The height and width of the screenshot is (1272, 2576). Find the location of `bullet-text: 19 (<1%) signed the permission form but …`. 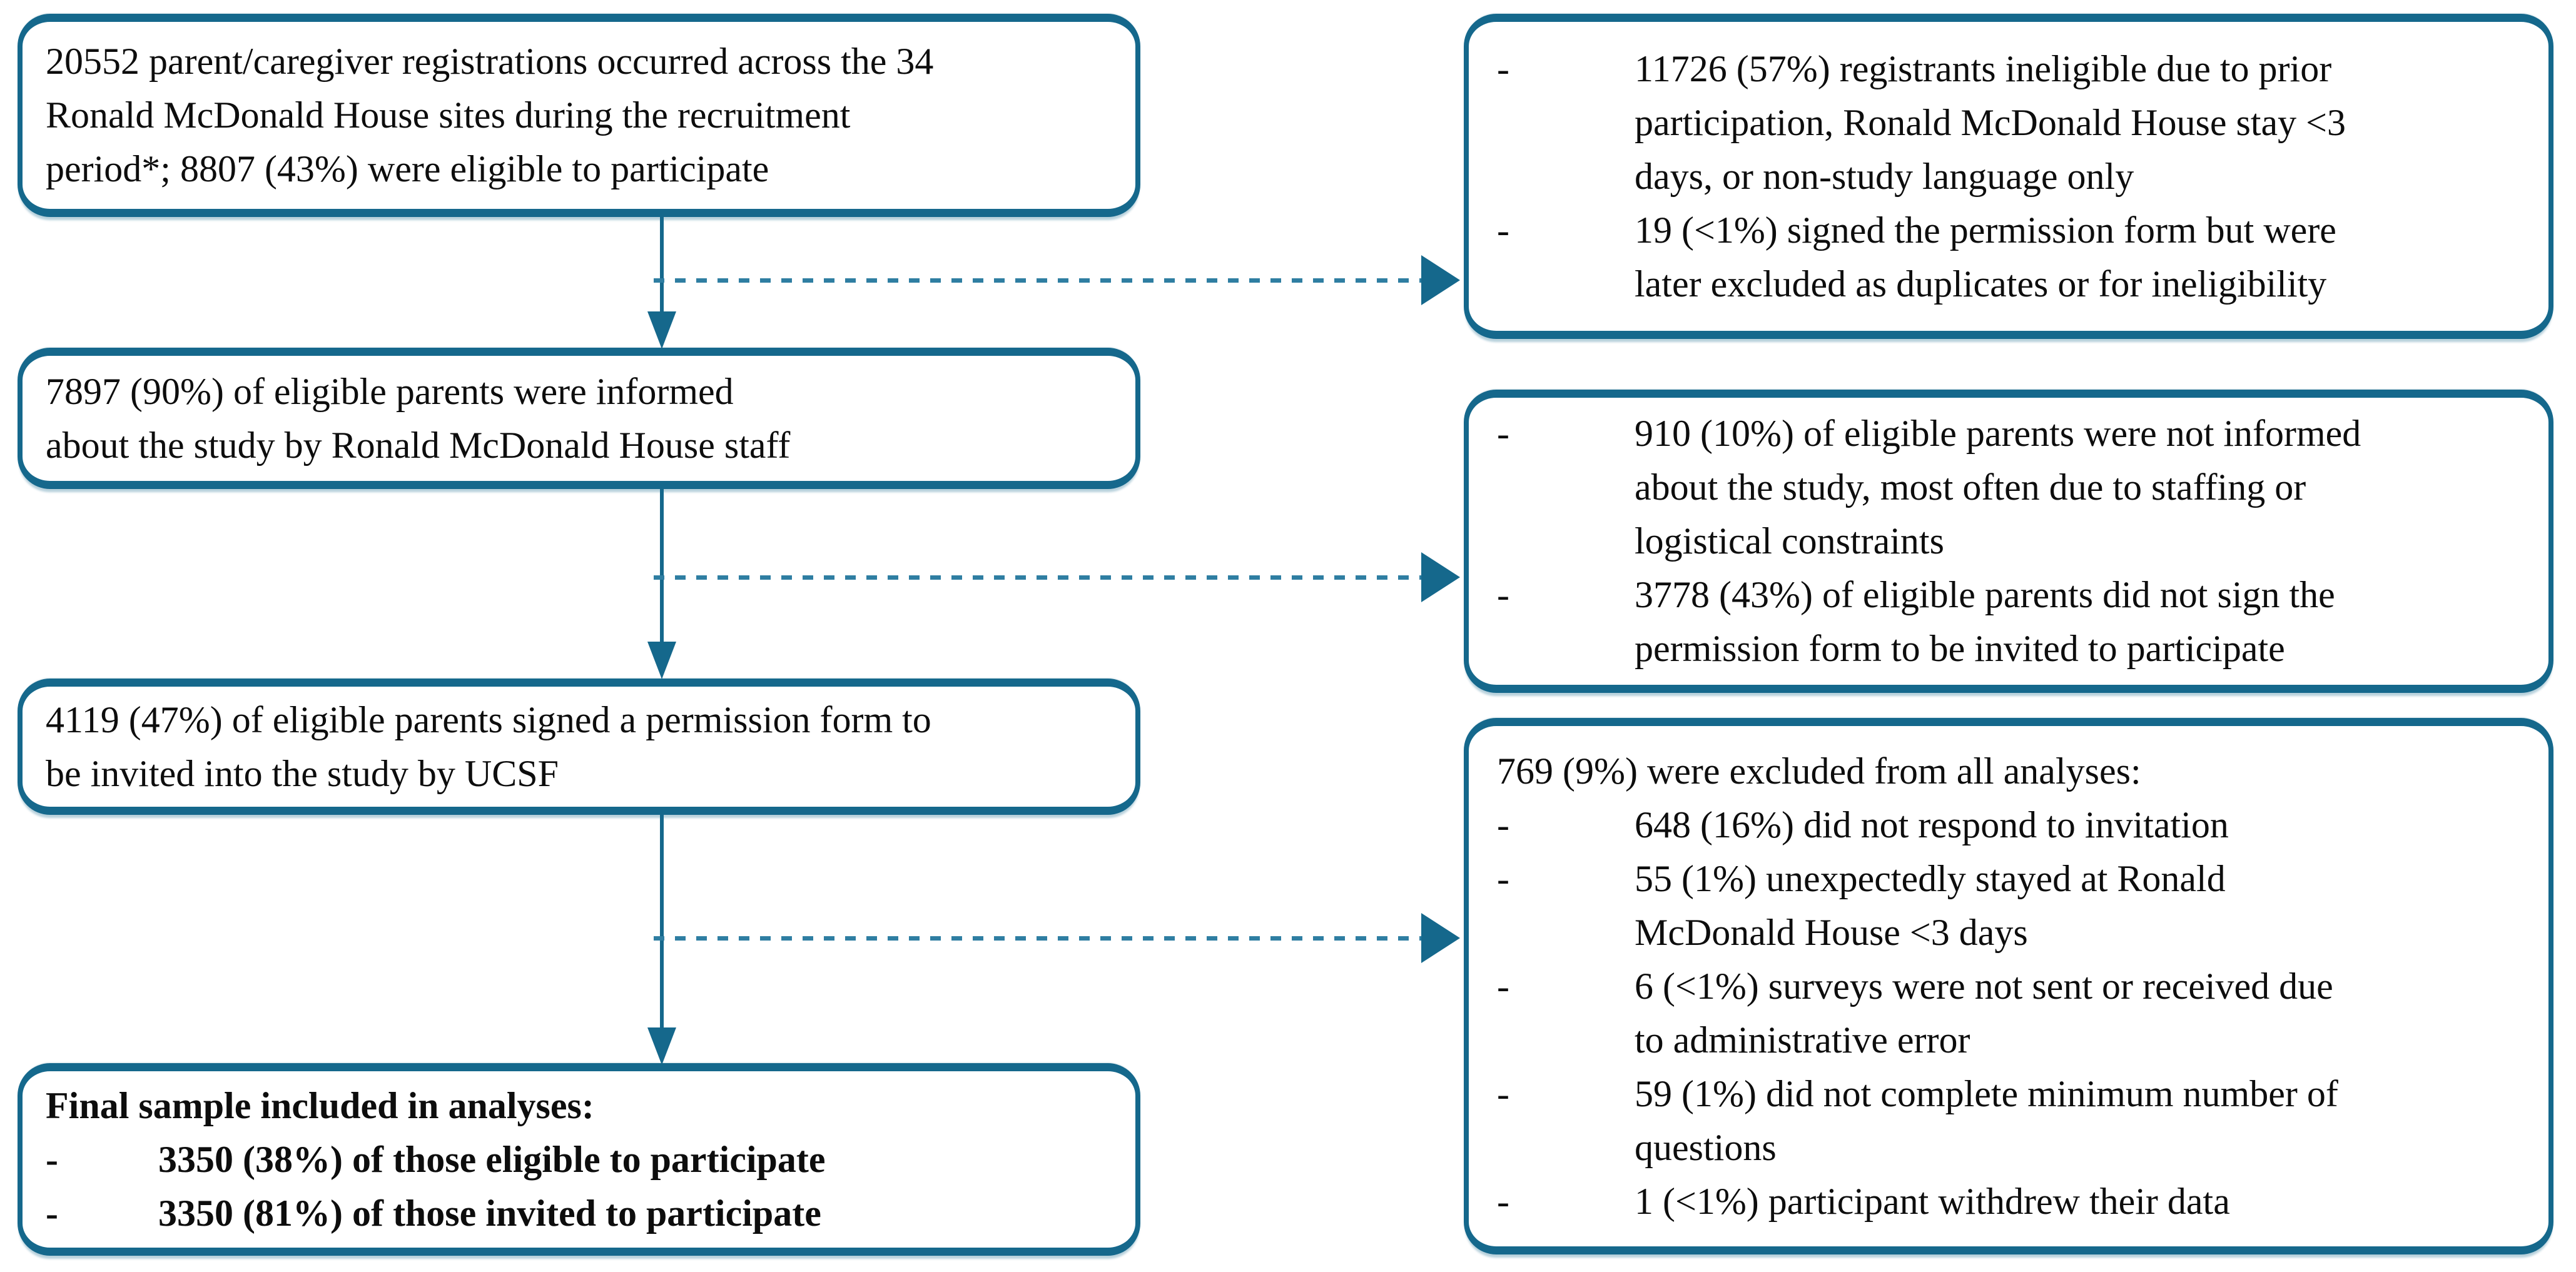

bullet-text: 19 (<1%) signed the permission form but … is located at coordinates (1985, 257).